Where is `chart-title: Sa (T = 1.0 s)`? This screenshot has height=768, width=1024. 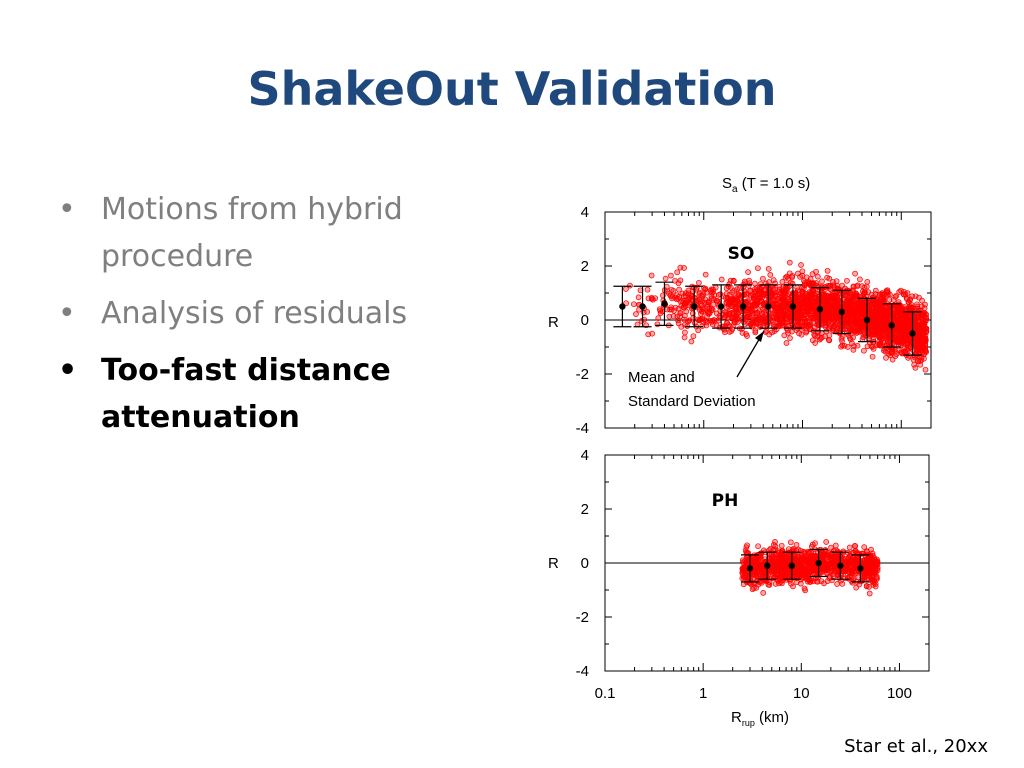 chart-title: Sa (T = 1.0 s) is located at coordinates (766, 185).